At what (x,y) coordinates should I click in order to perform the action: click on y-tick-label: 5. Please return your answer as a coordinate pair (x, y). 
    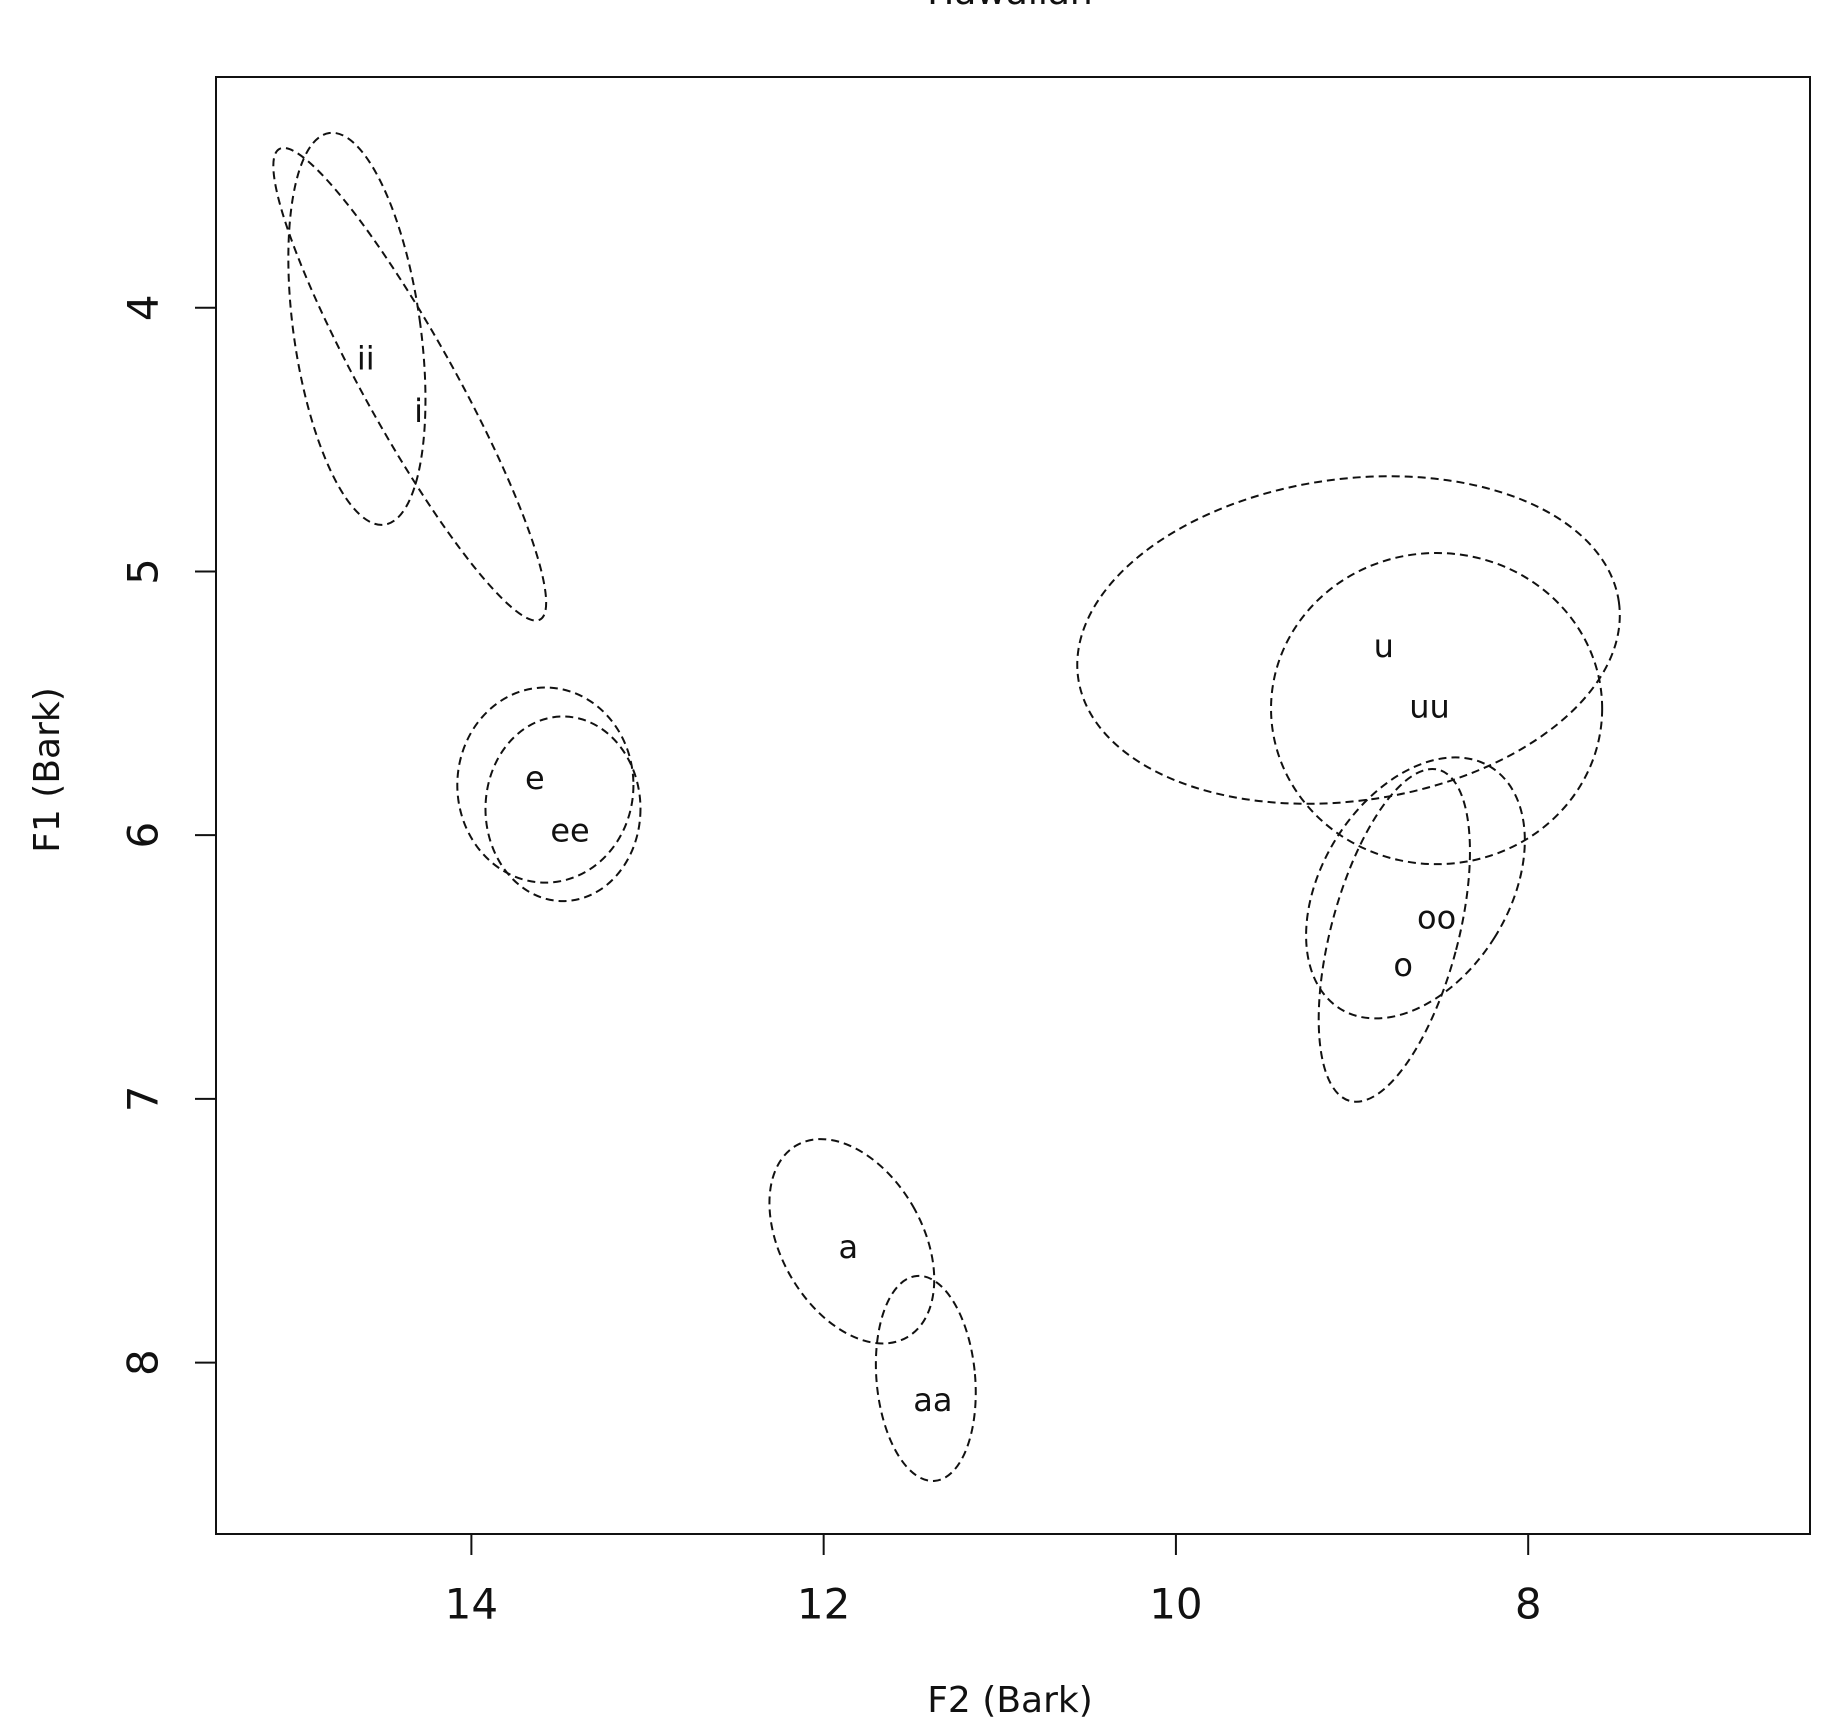
    Looking at the image, I should click on (143, 571).